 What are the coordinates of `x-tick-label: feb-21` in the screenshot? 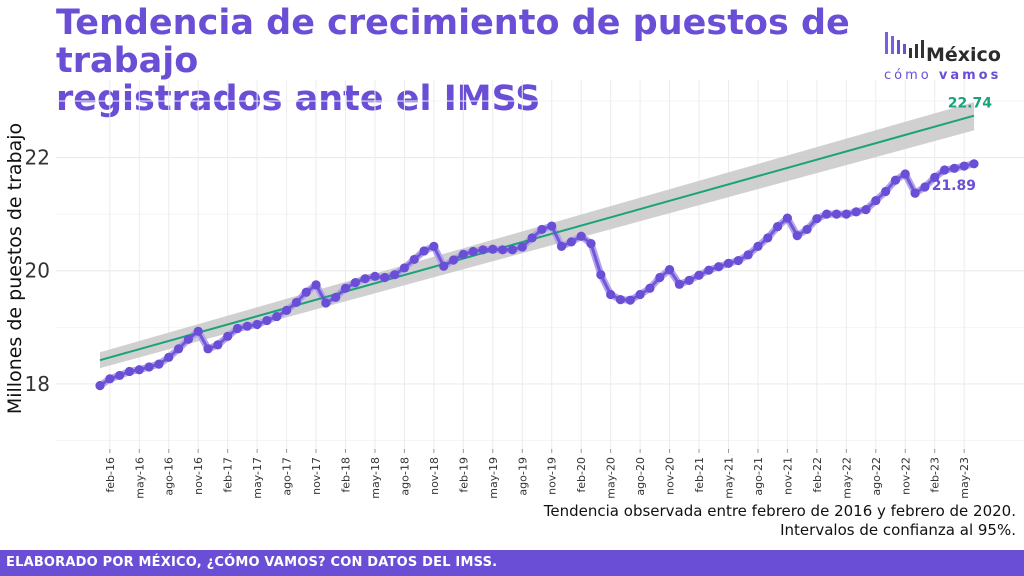 It's located at (699, 475).